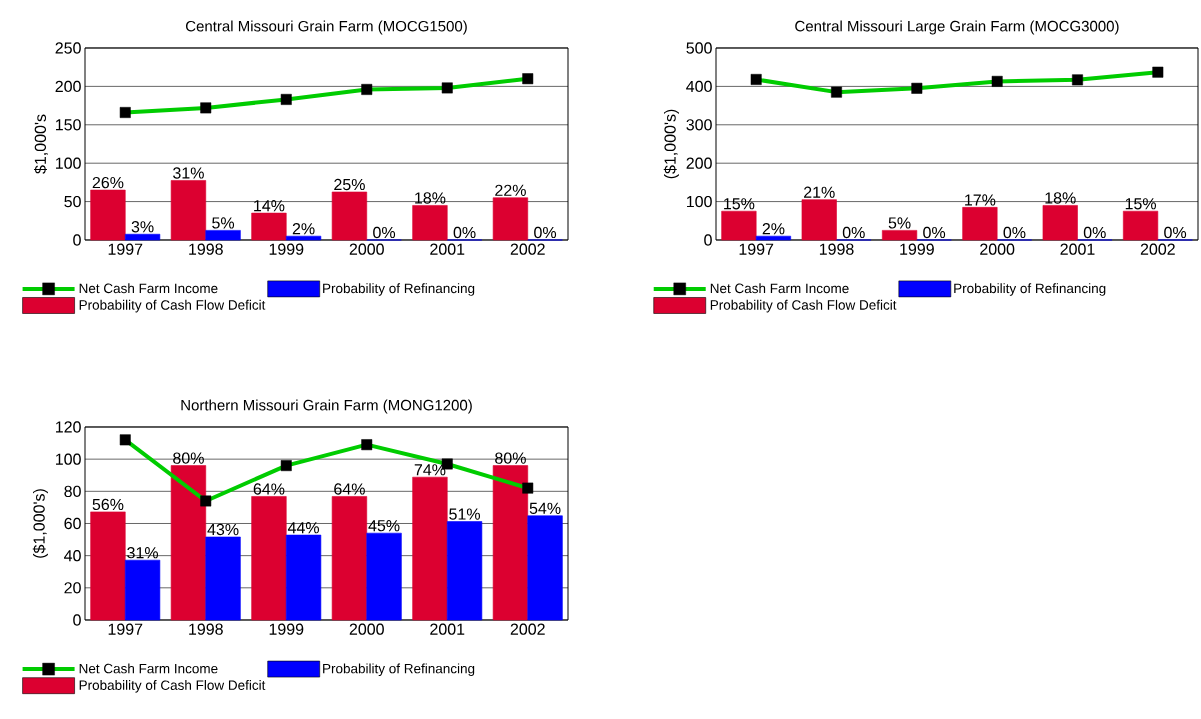 The image size is (1201, 719). Describe the element at coordinates (72, 555) in the screenshot. I see `y-tick-label: 40` at that location.